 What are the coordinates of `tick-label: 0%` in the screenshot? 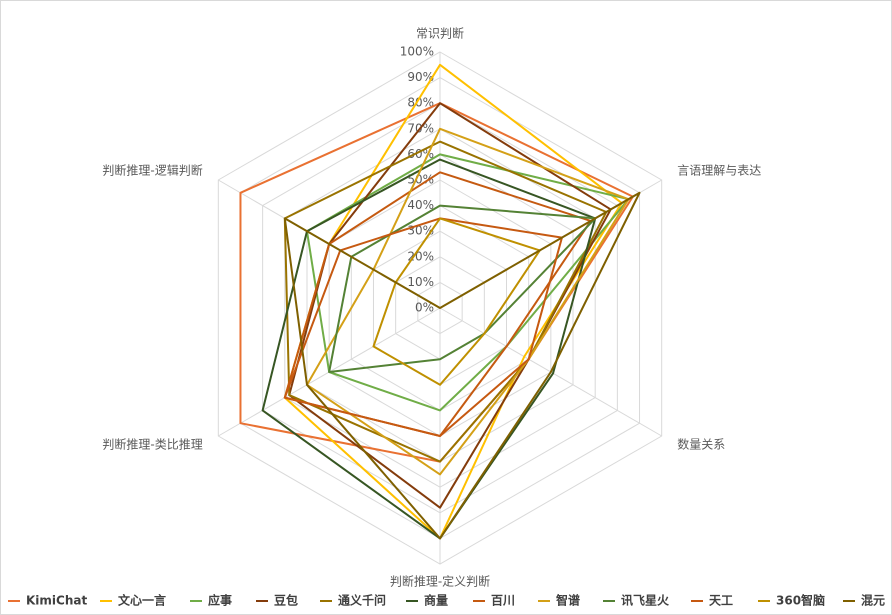 It's located at (424, 308).